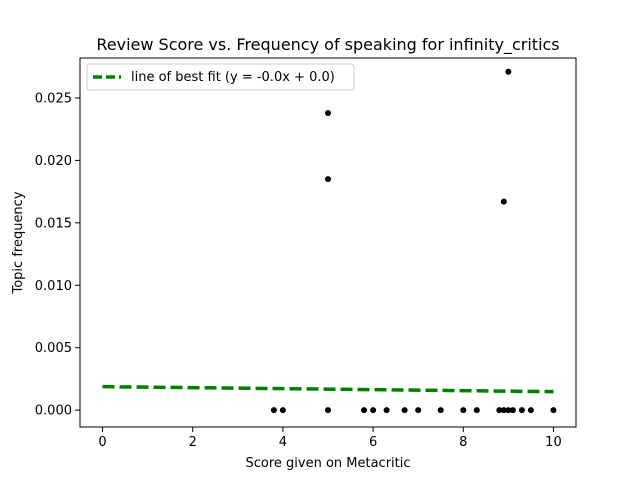 This screenshot has height=480, width=640. Describe the element at coordinates (53, 411) in the screenshot. I see `y-tick-label: 0.000` at that location.